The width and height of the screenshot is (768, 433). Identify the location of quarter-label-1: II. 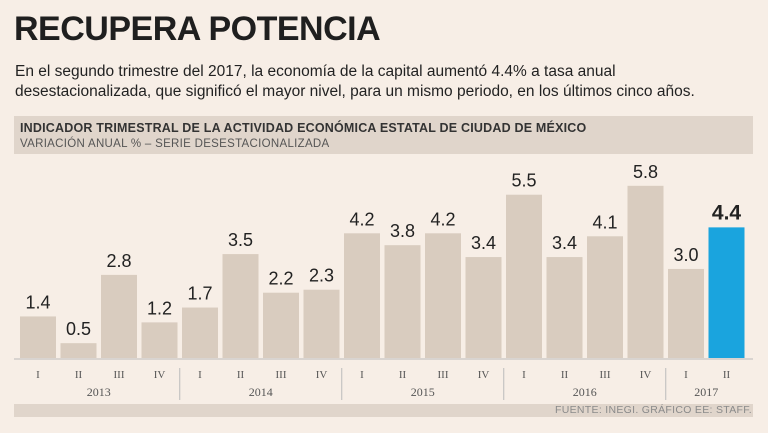
(79, 375).